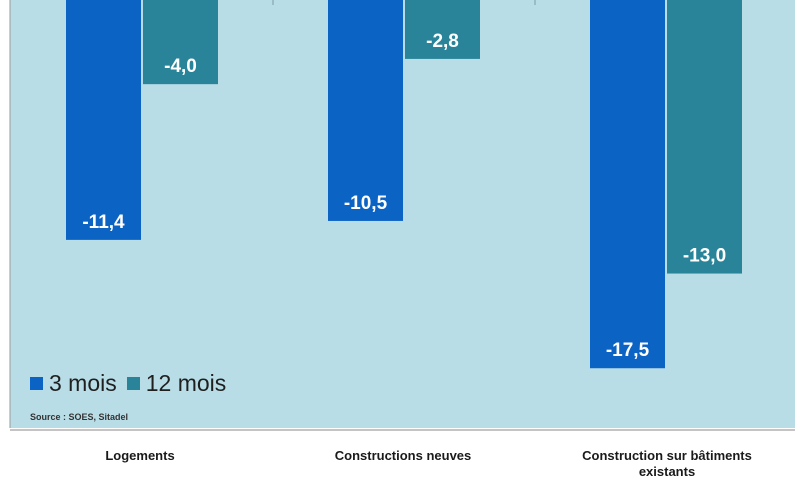 The height and width of the screenshot is (492, 800). I want to click on legend-item-3-mois: 3 mois, so click(73, 383).